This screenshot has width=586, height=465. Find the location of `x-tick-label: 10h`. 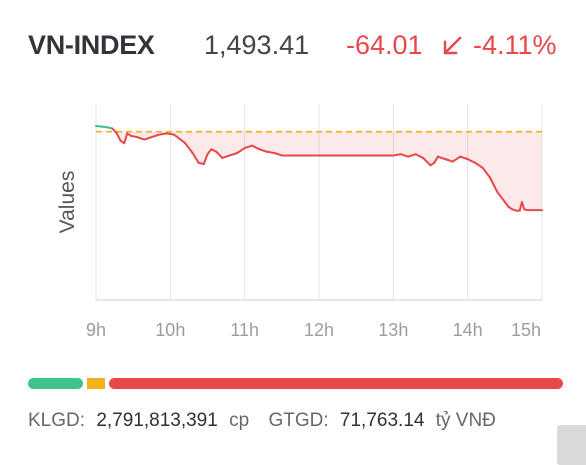

x-tick-label: 10h is located at coordinates (170, 330).